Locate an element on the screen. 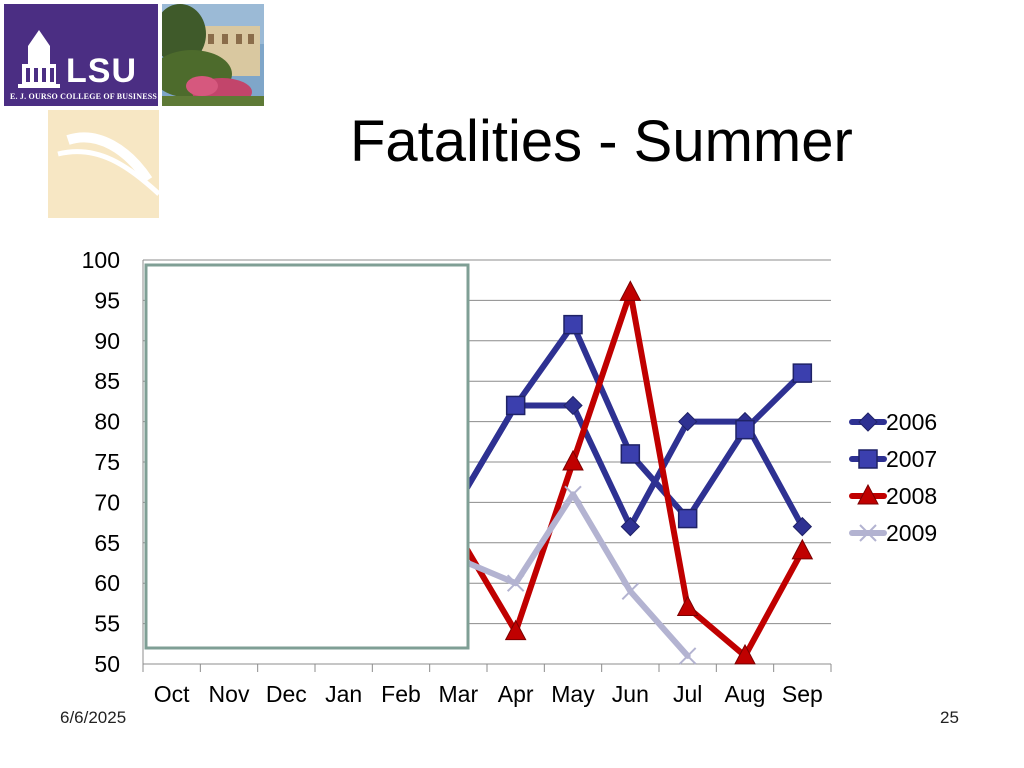 This screenshot has width=1024, height=768. slide-date: 6/6/2025 is located at coordinates (93, 717).